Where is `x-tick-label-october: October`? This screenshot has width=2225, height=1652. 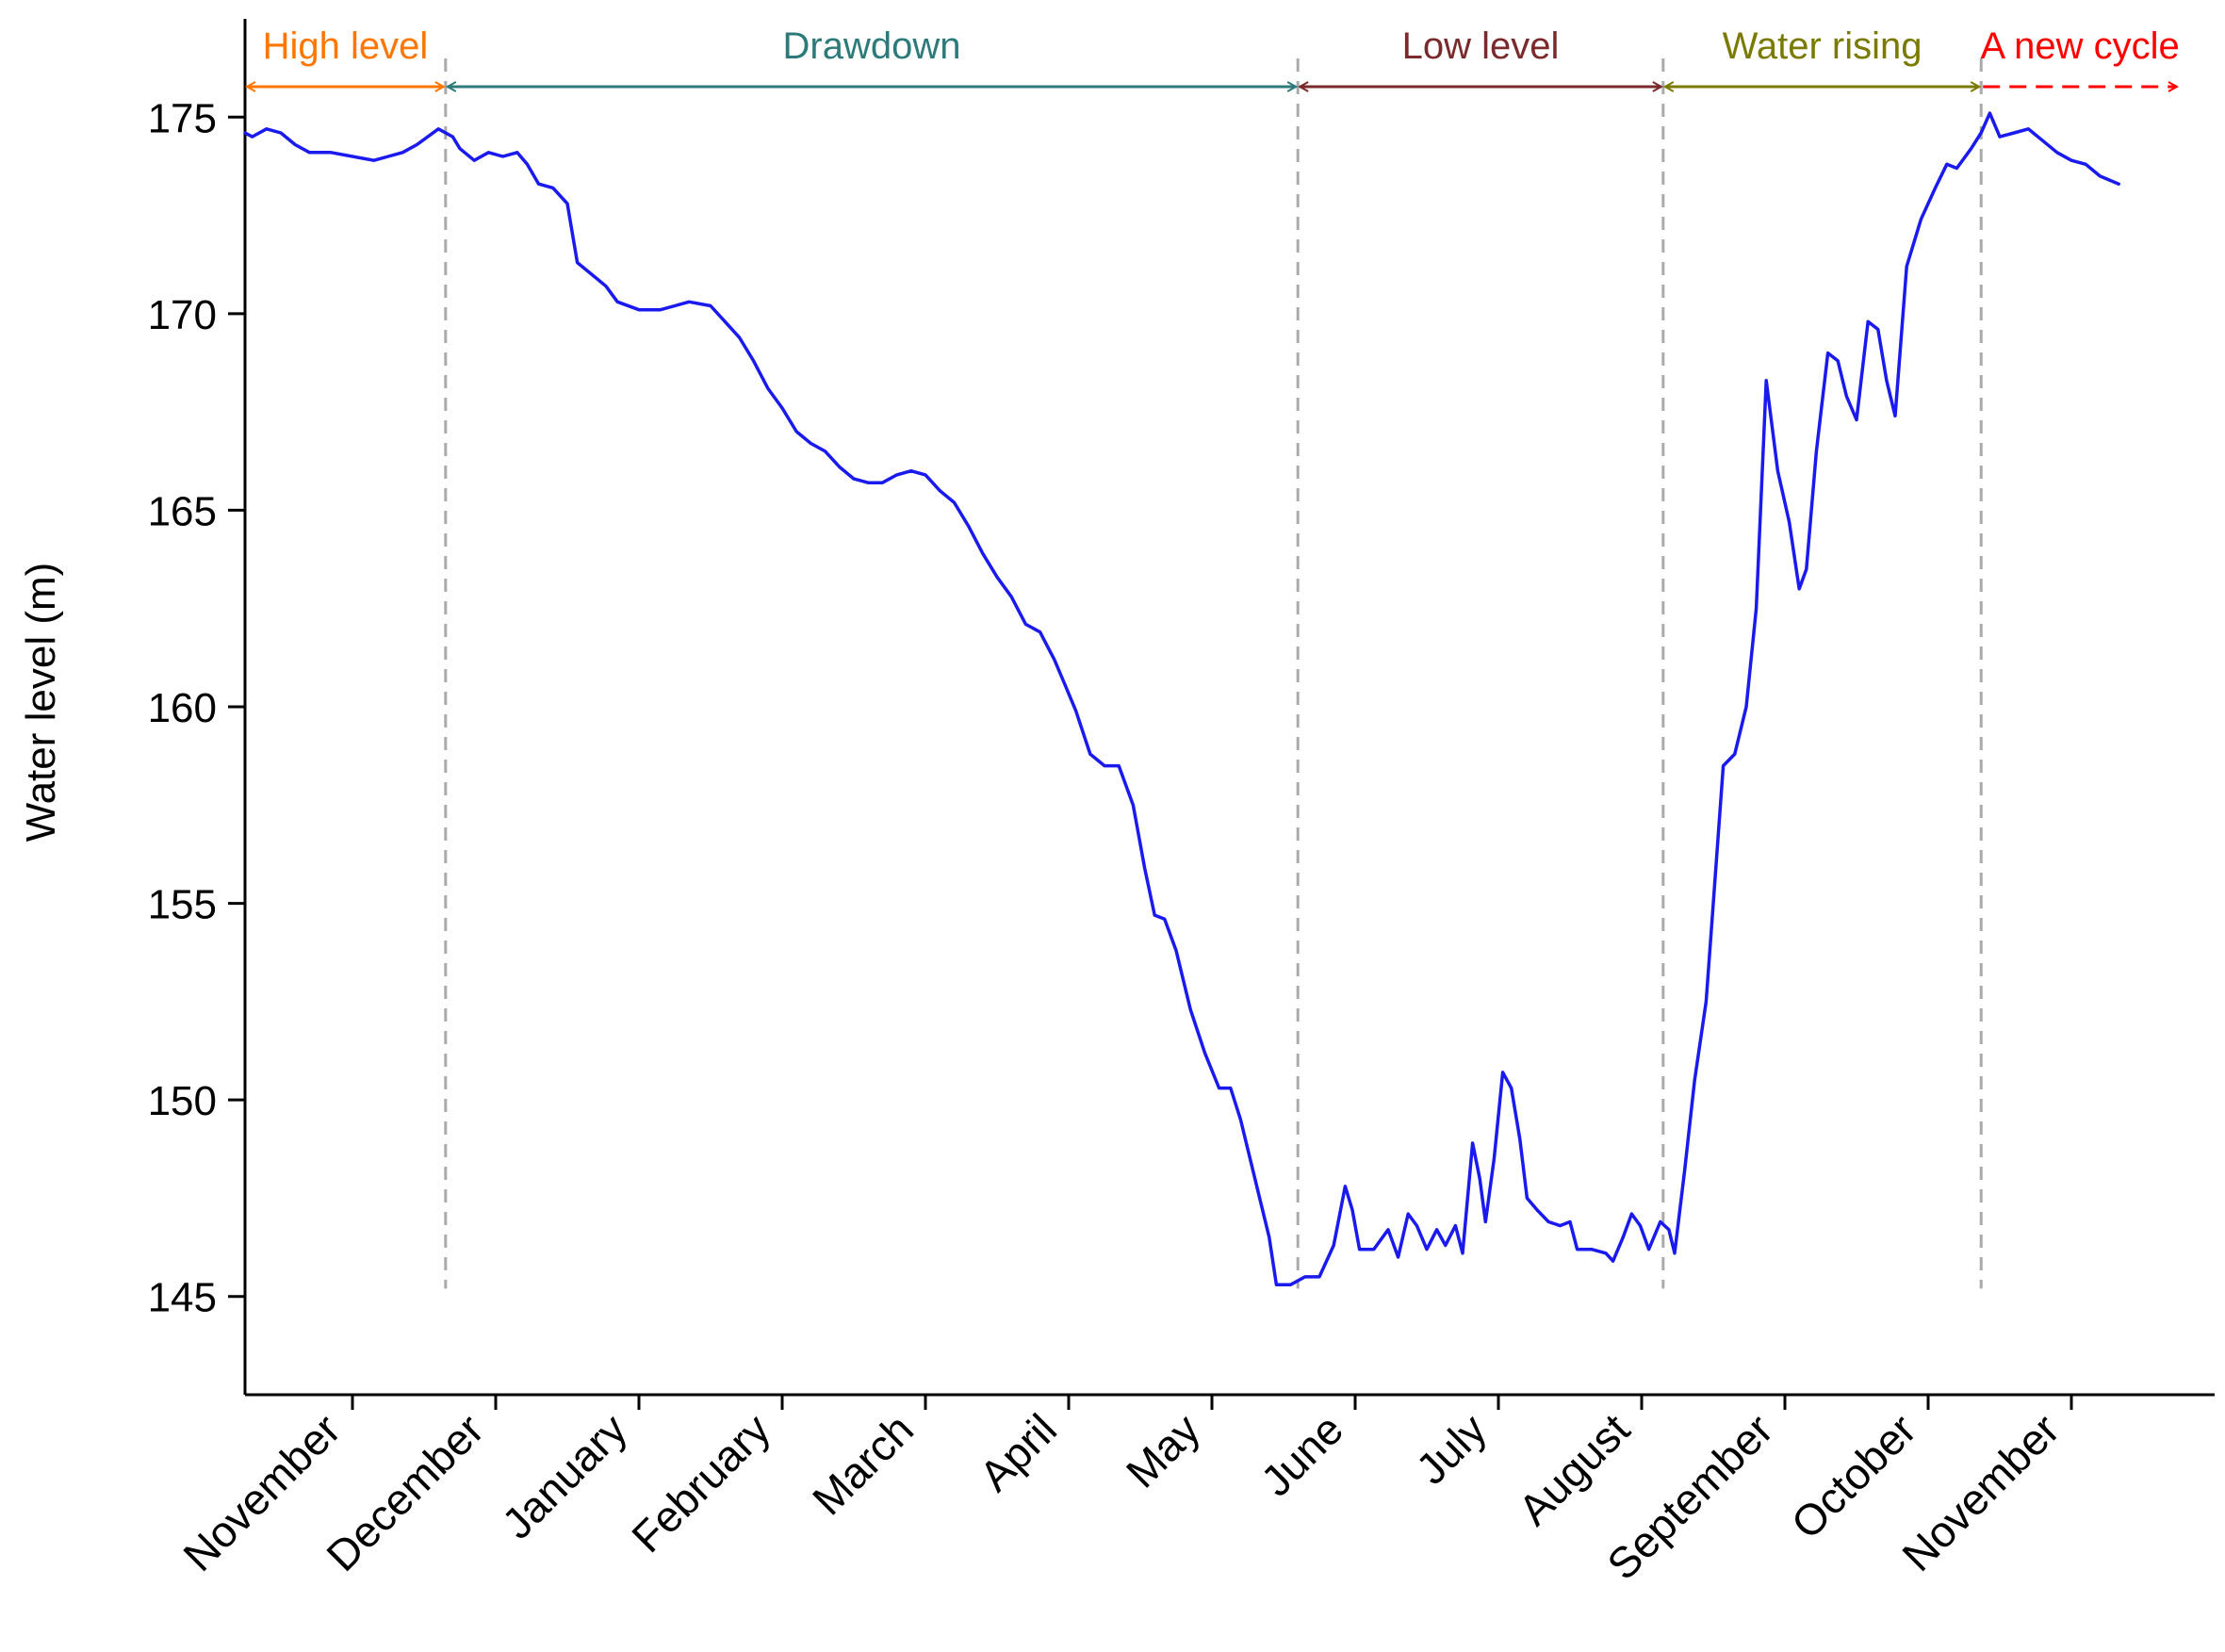
x-tick-label-october: October is located at coordinates (1853, 1476).